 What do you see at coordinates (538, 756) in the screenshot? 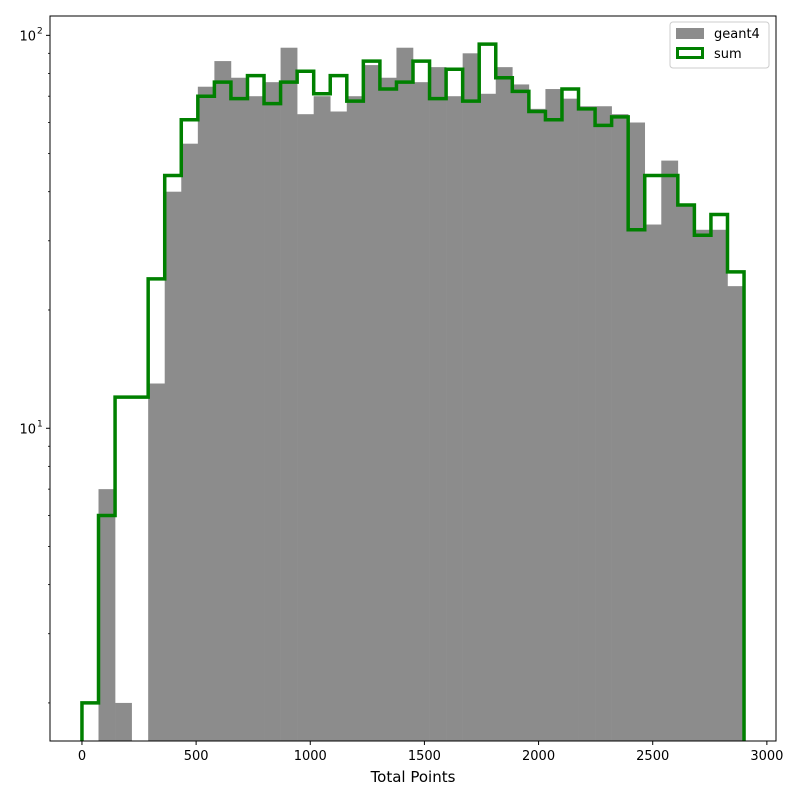
I see `x-tick-label: 2000` at bounding box center [538, 756].